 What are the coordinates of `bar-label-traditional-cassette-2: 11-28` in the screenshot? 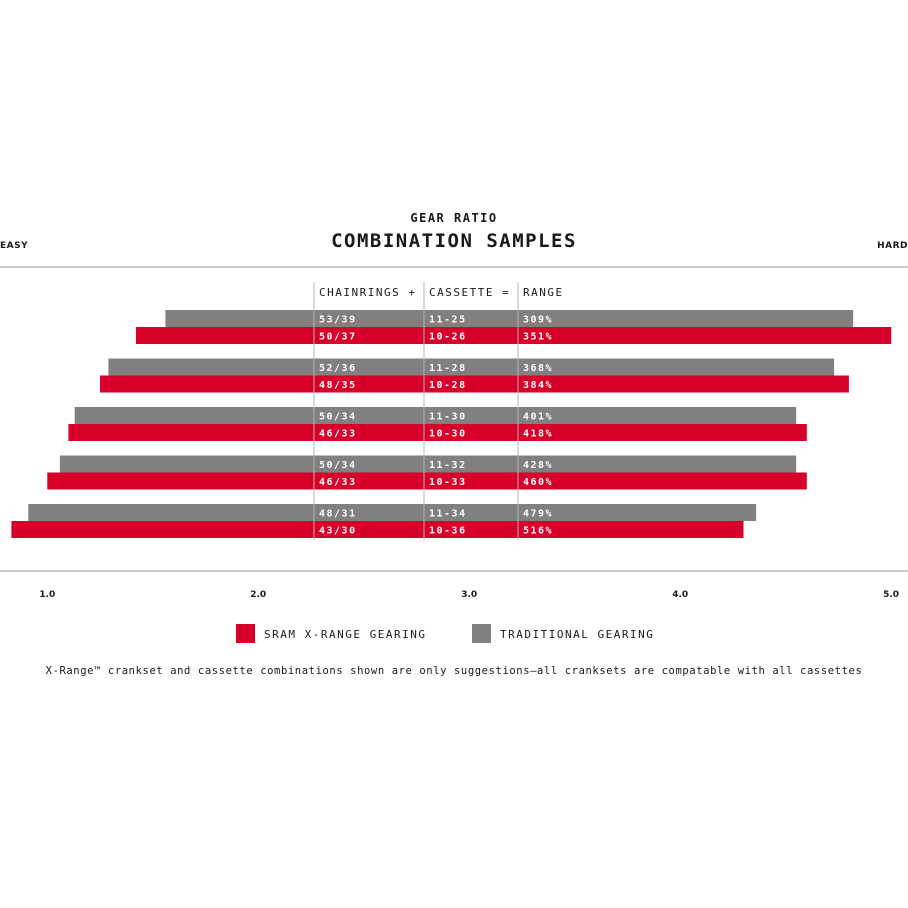 It's located at (448, 368).